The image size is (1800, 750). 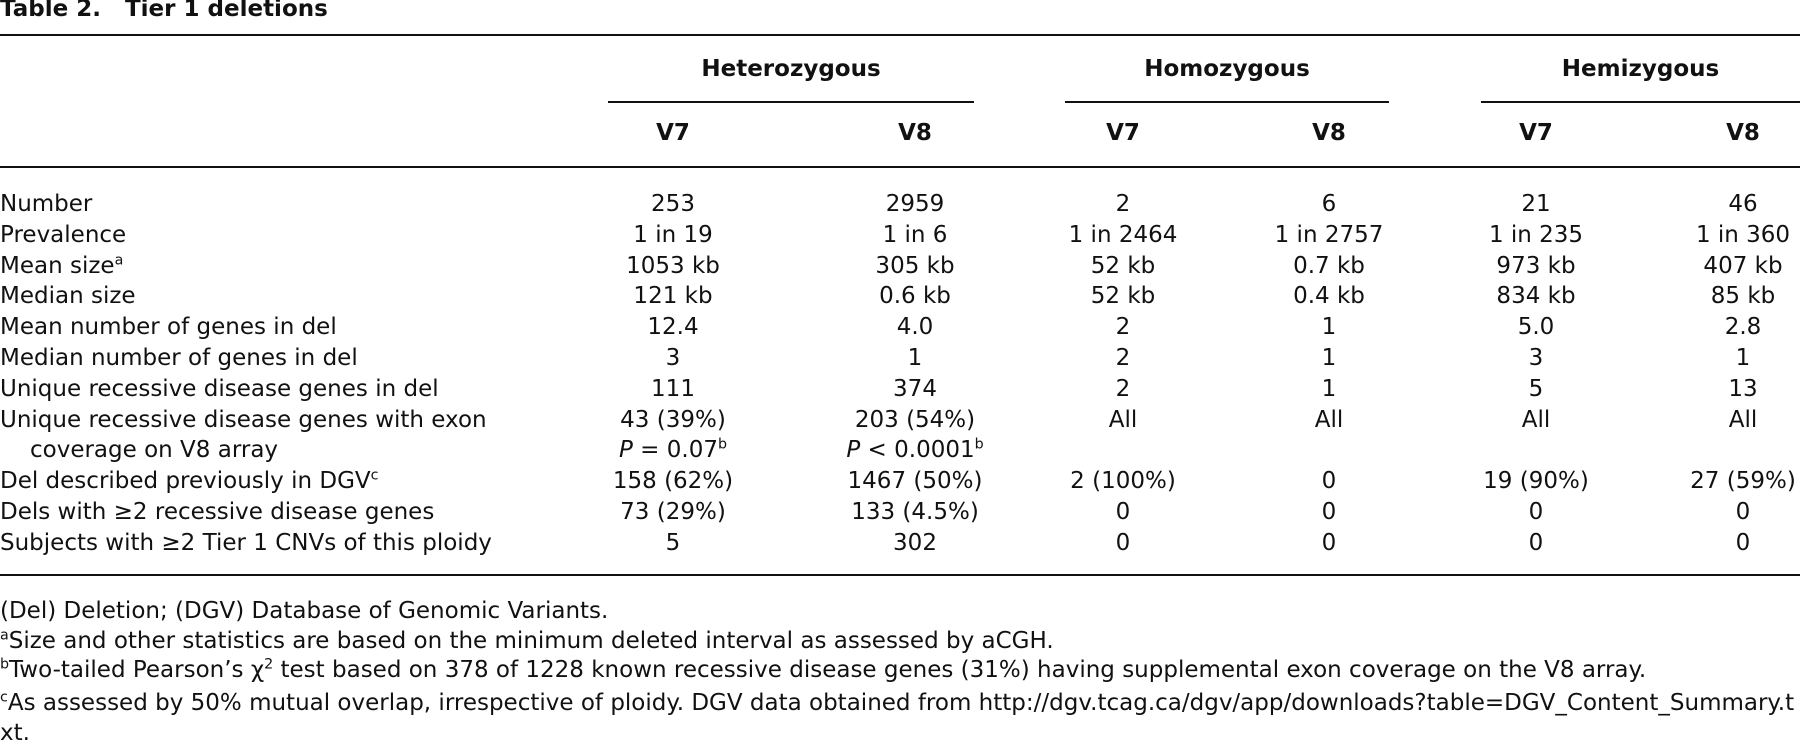 I want to click on row-label-text: Median size, so click(x=68, y=296).